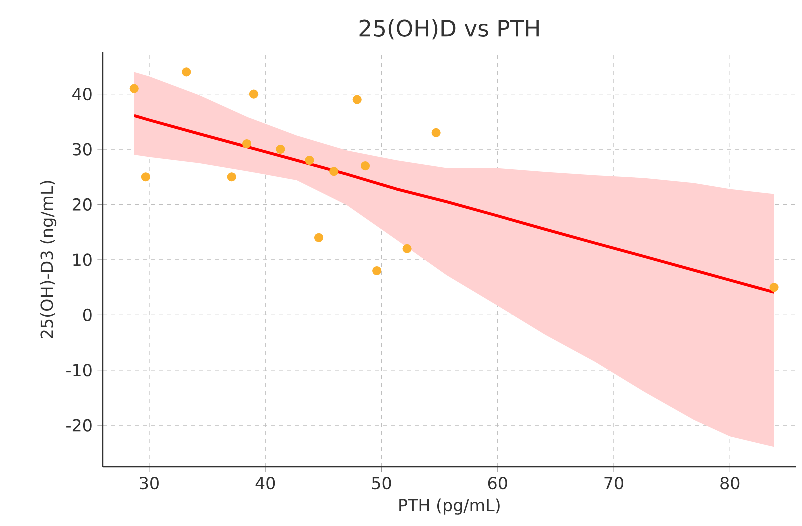  What do you see at coordinates (498, 483) in the screenshot?
I see `x-tick-label: 60` at bounding box center [498, 483].